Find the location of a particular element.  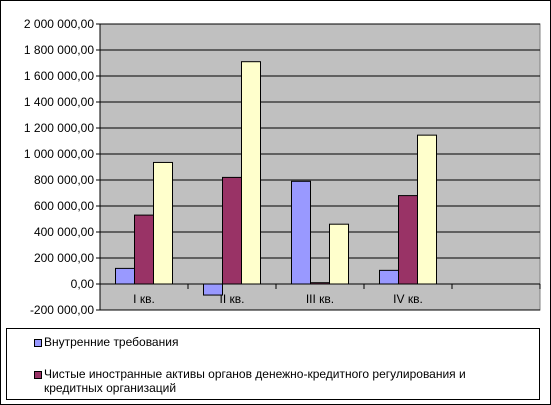

bar-series-3-IV кв. is located at coordinates (427, 209).